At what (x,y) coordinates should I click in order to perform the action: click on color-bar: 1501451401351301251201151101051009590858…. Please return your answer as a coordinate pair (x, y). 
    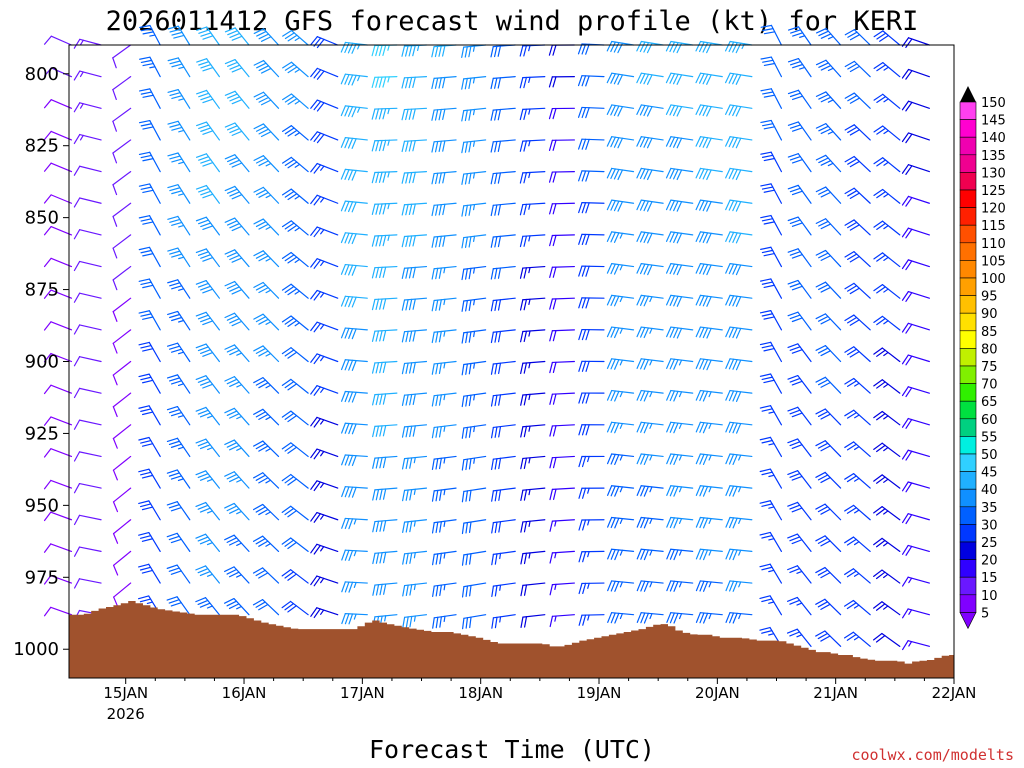
    Looking at the image, I should click on (982, 358).